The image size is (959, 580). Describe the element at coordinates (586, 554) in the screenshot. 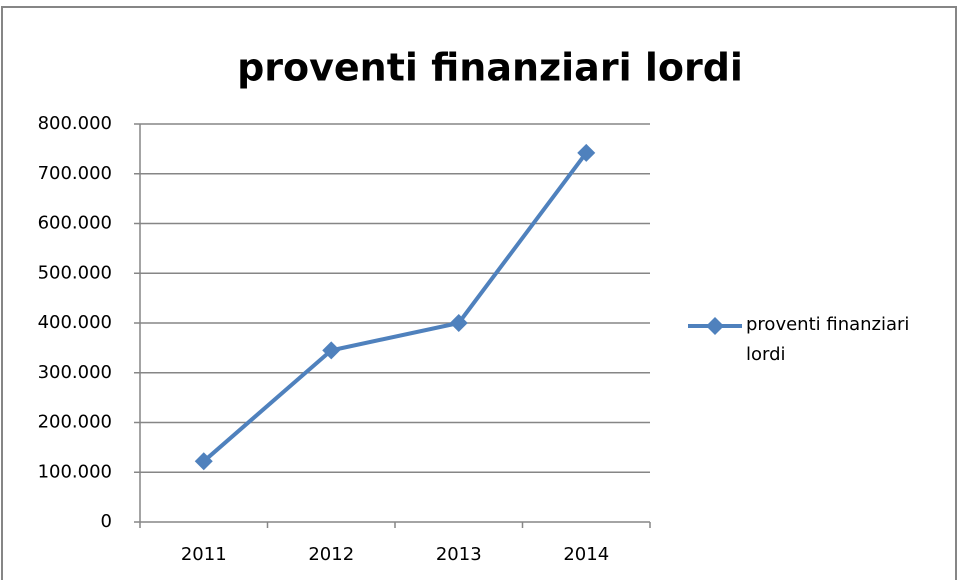

I see `x-tick-label: 2014` at that location.